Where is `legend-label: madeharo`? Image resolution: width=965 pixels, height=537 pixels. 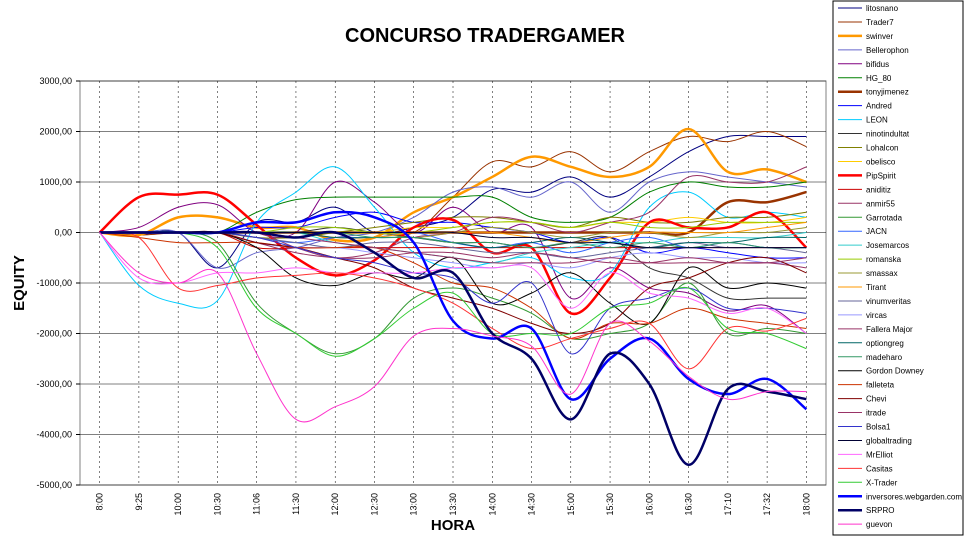
legend-label: madeharo is located at coordinates (884, 357).